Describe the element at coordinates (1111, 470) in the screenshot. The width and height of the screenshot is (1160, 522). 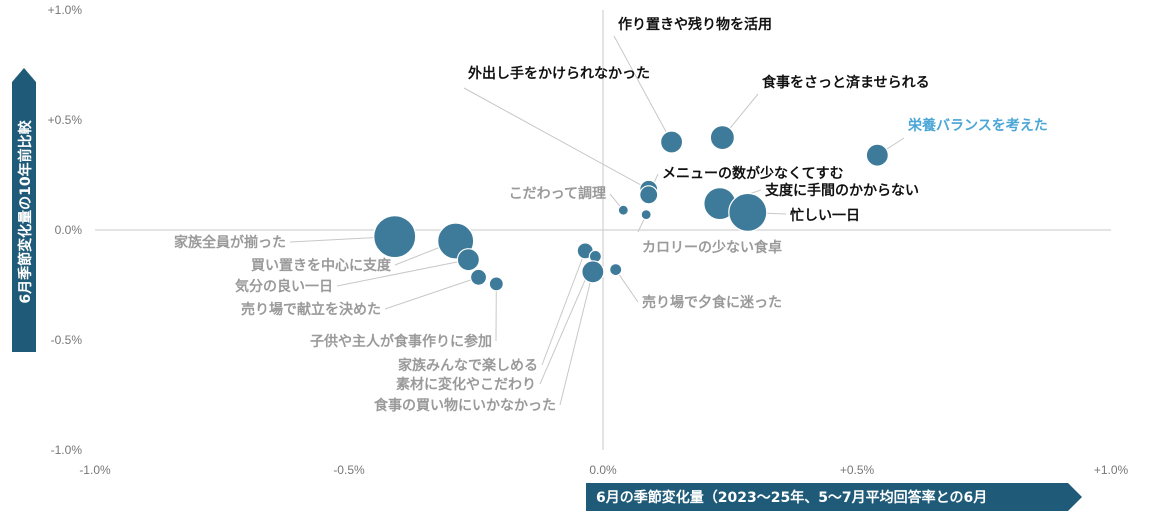
I see `x-tick-label: +1.0%` at that location.